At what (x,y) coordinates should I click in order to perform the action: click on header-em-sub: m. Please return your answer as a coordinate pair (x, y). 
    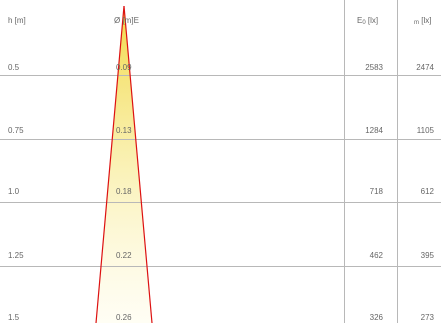
    Looking at the image, I should click on (416, 23).